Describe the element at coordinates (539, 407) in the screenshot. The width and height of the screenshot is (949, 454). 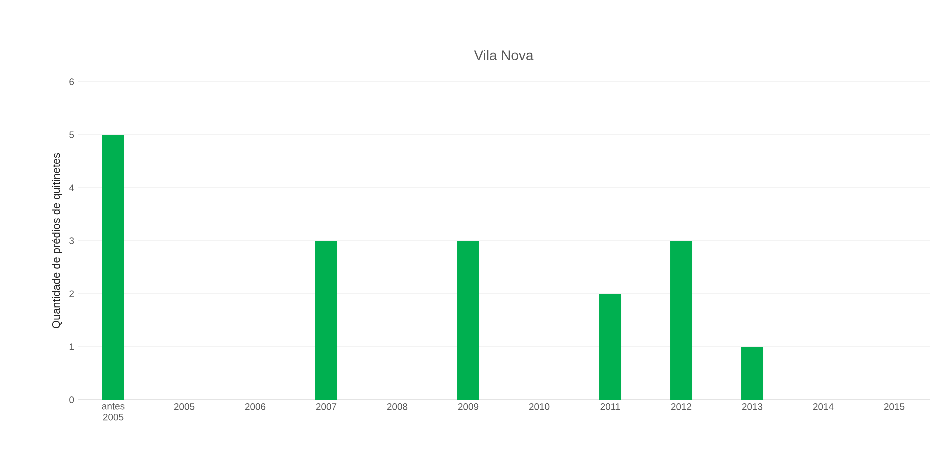
I see `x-tick-label: 2010` at that location.